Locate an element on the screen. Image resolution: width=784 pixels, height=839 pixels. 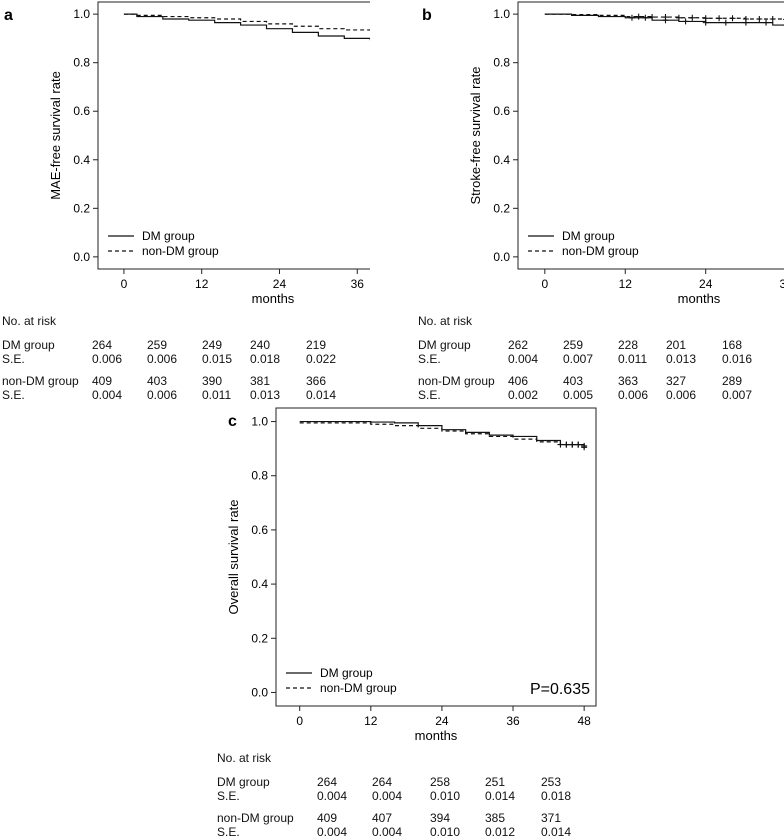
y-axis-label: Stroke-free survival rate is located at coordinates (475, 136).